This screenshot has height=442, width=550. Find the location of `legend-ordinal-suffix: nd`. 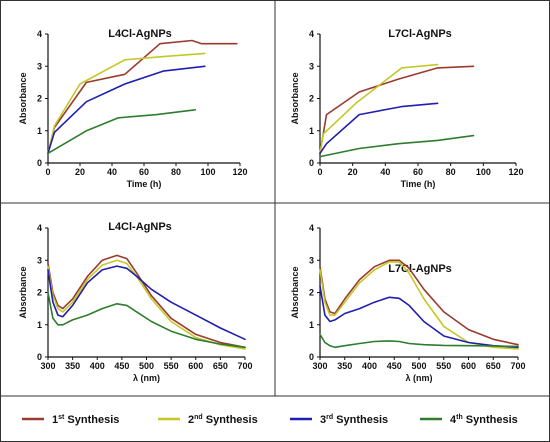

legend-ordinal-suffix: nd is located at coordinates (198, 417).